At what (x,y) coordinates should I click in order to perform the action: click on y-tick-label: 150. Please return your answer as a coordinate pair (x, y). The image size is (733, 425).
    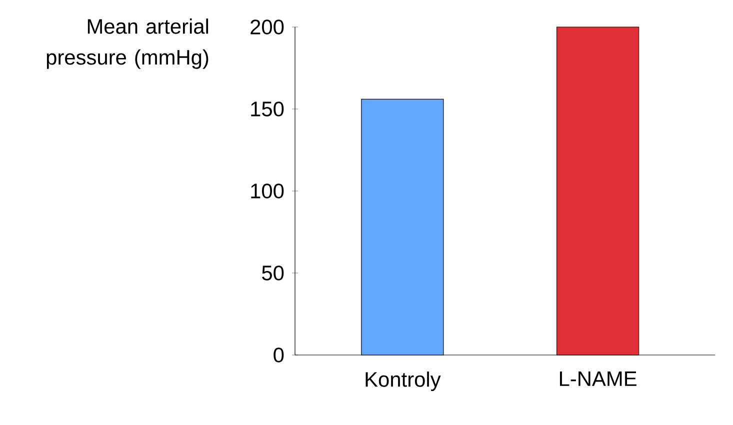
    Looking at the image, I should click on (267, 109).